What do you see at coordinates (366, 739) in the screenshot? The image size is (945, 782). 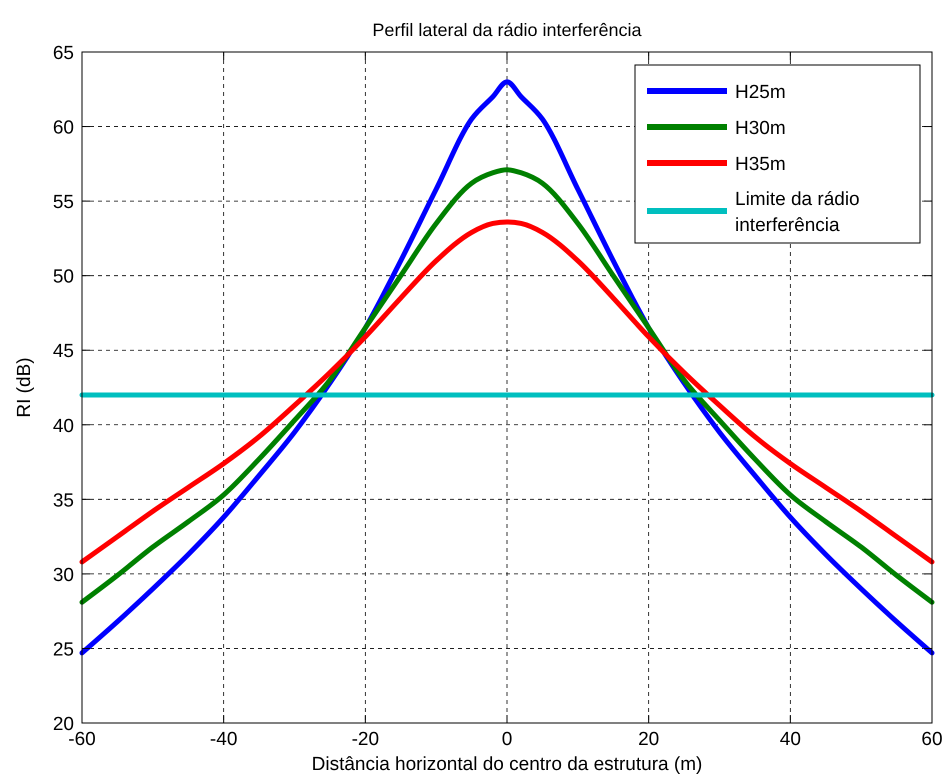 I see `x-tick-label: -20` at bounding box center [366, 739].